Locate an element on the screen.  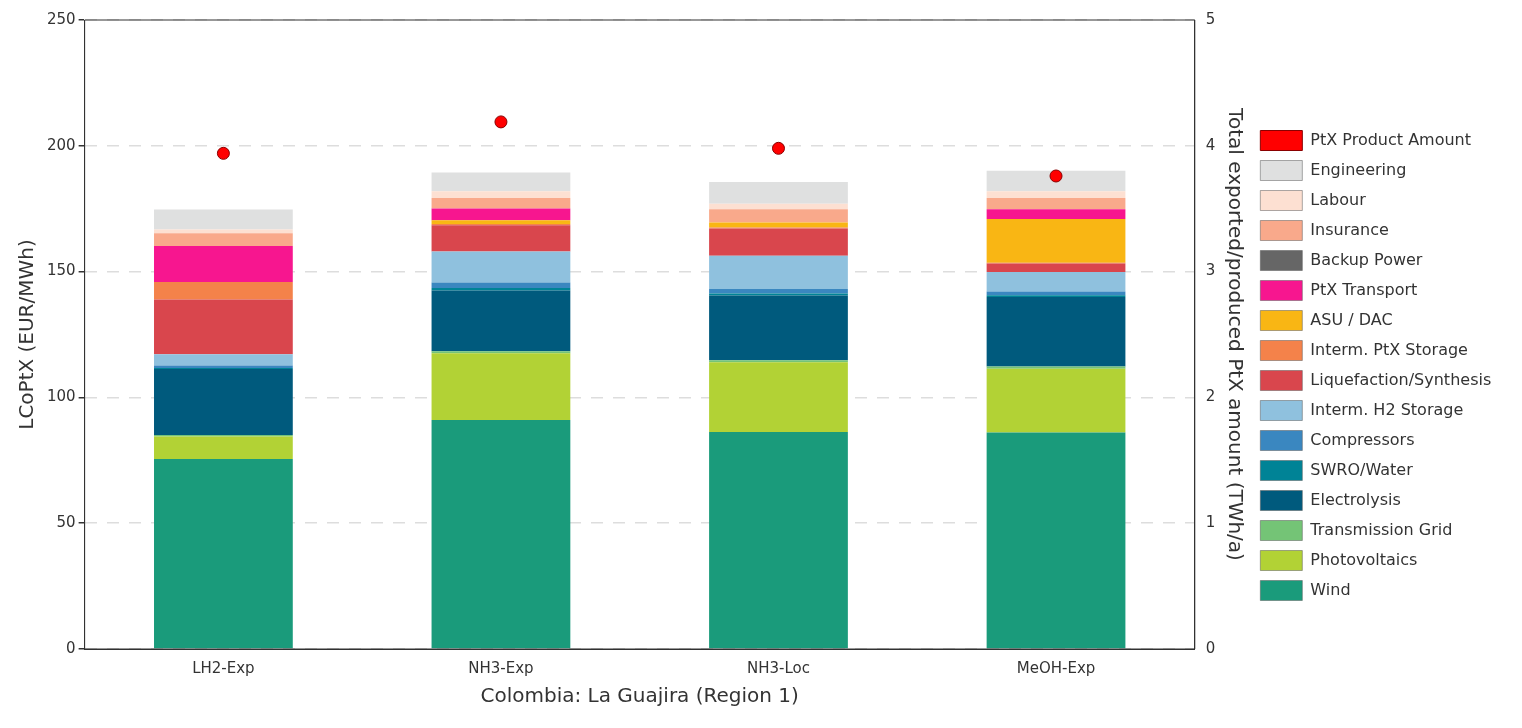
legend-label: Interm. PtX Storage is located at coordinates (1389, 349).